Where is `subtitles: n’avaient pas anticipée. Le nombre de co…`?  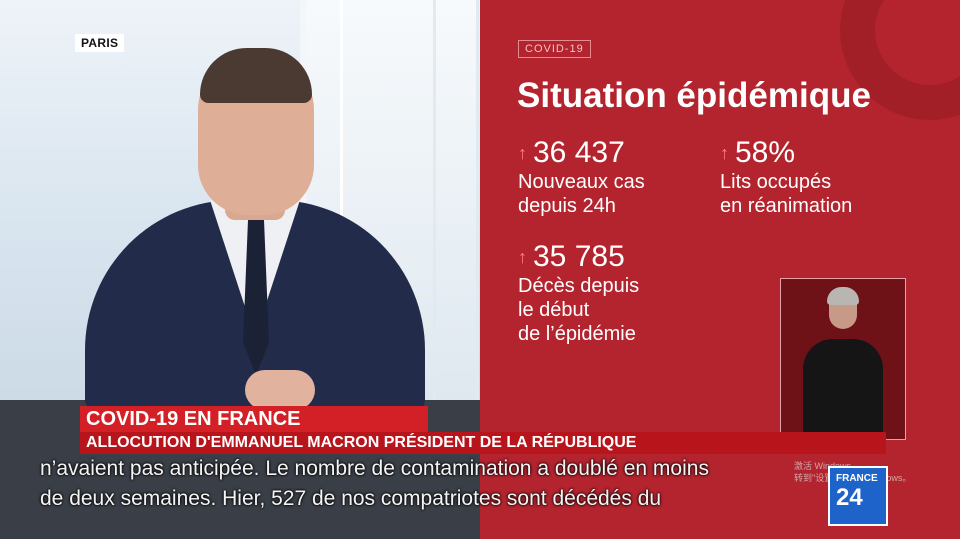 subtitles: n’avaient pas anticipée. Le nombre de co… is located at coordinates (440, 484).